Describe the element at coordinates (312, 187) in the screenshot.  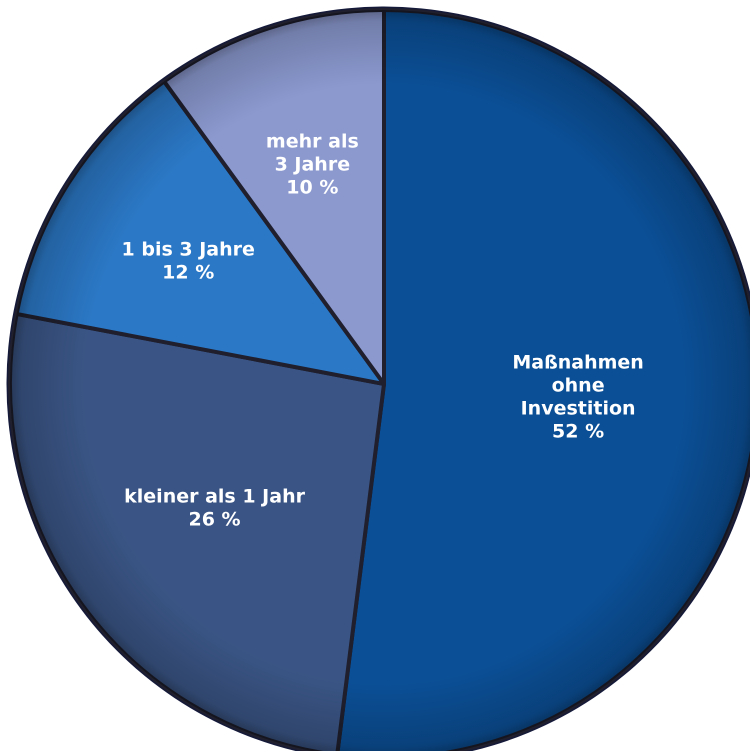
I see `slice-value-label: 10 %` at that location.